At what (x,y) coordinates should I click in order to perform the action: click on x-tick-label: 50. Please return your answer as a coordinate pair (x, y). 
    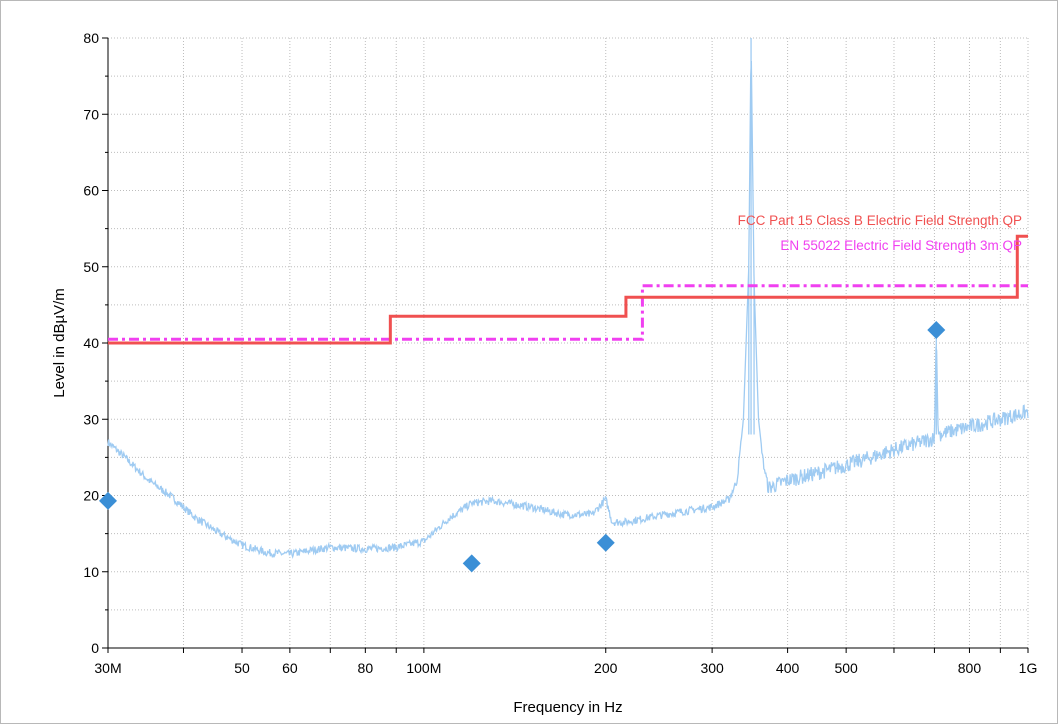
    Looking at the image, I should click on (242, 668).